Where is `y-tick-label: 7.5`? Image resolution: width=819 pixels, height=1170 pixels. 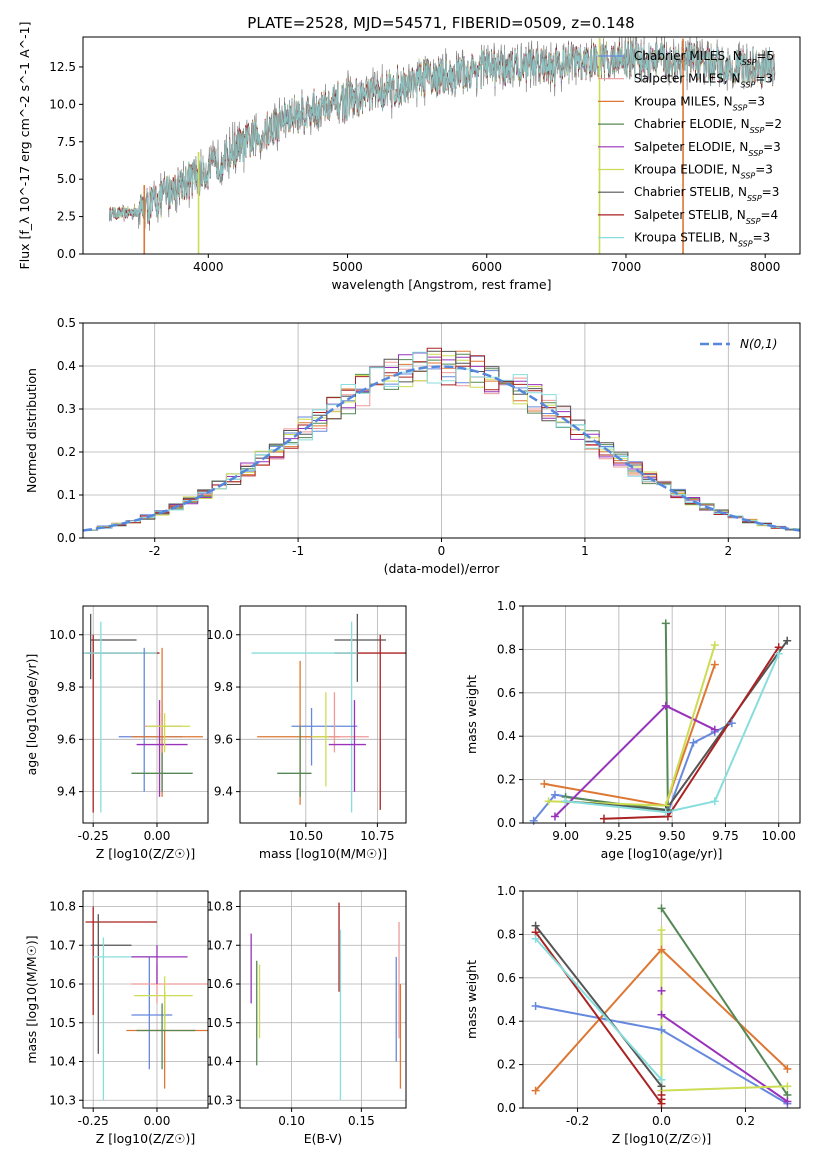
y-tick-label: 7.5 is located at coordinates (66, 142).